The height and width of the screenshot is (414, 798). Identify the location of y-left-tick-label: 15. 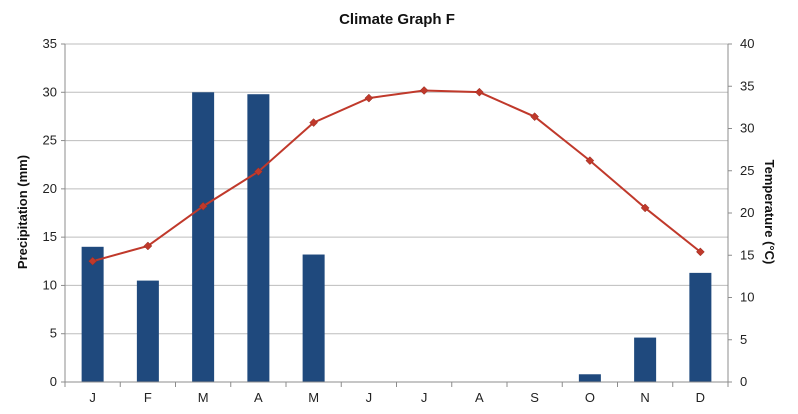
(50, 236).